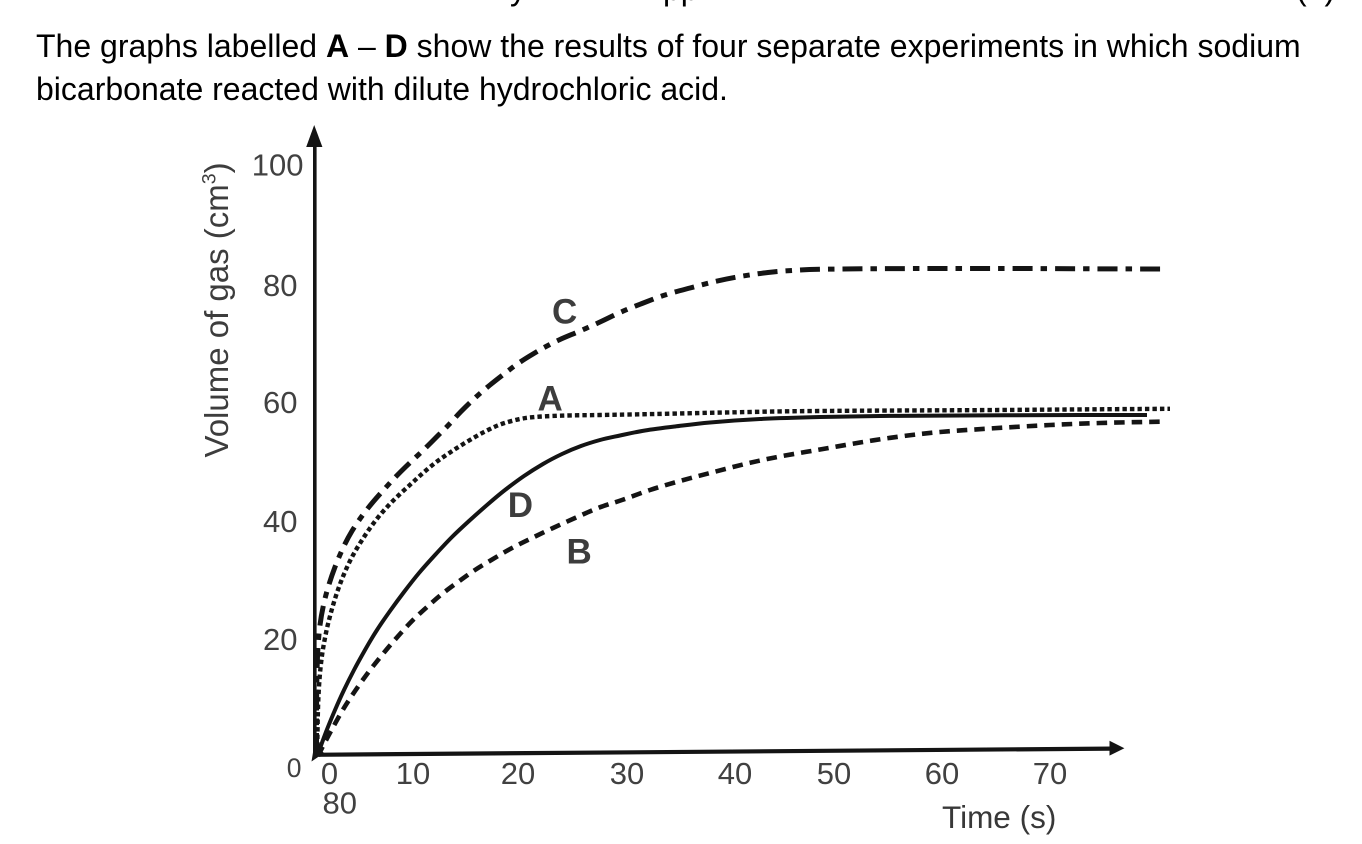 The image size is (1362, 844). I want to click on svg-text: Time (s), so click(999, 817).